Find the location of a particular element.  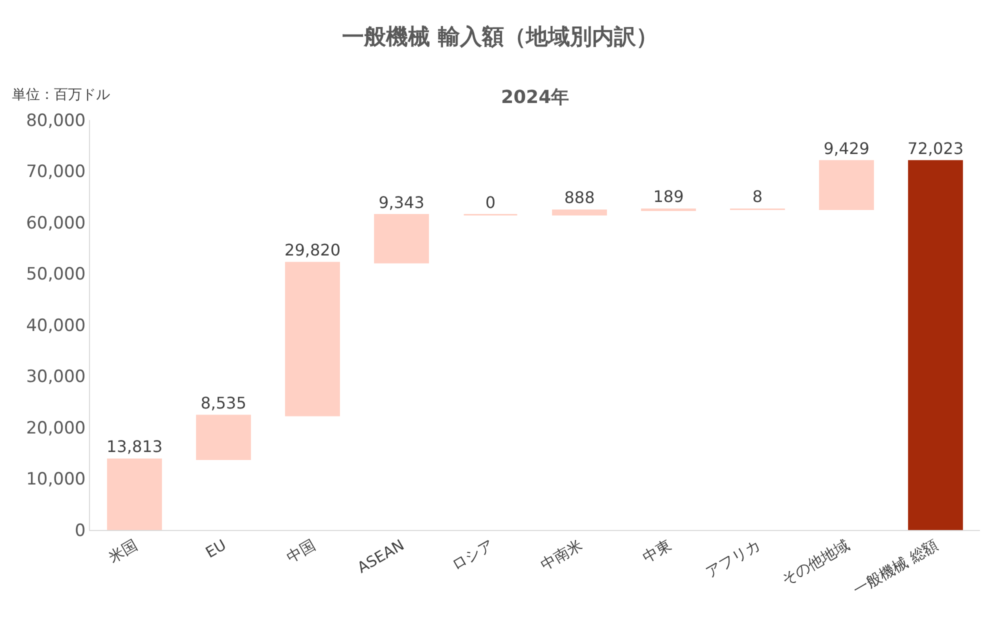

y-tick-label: 20,000 is located at coordinates (56, 428).